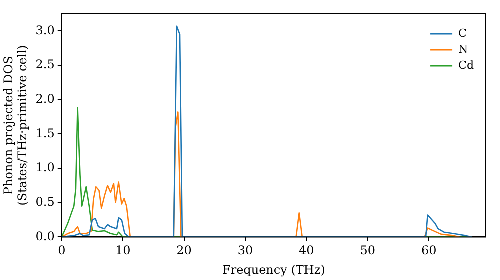 The height and width of the screenshot is (280, 500). Describe the element at coordinates (45, 133) in the screenshot. I see `y-tick-label: 1.5` at that location.